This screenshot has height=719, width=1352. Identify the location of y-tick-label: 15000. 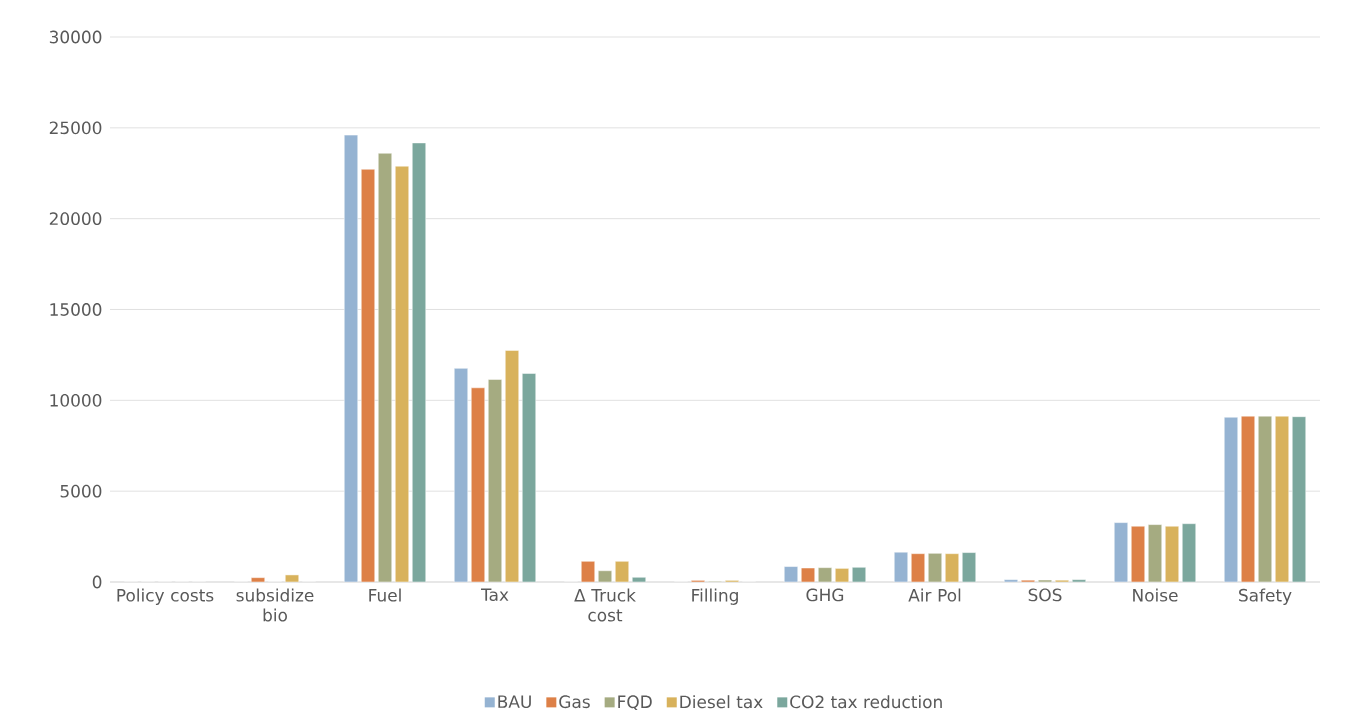
(76, 309).